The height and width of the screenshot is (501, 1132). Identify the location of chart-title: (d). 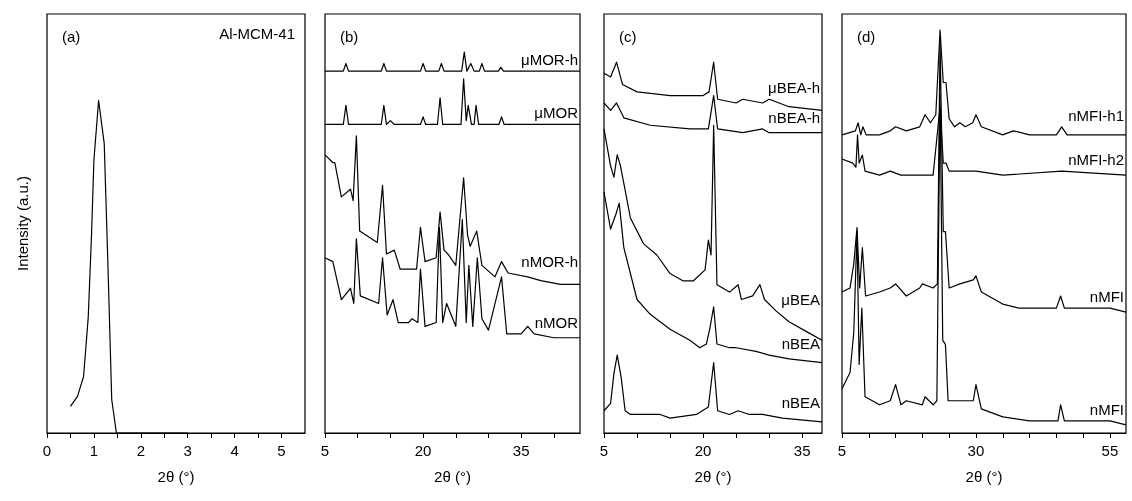
(866, 36).